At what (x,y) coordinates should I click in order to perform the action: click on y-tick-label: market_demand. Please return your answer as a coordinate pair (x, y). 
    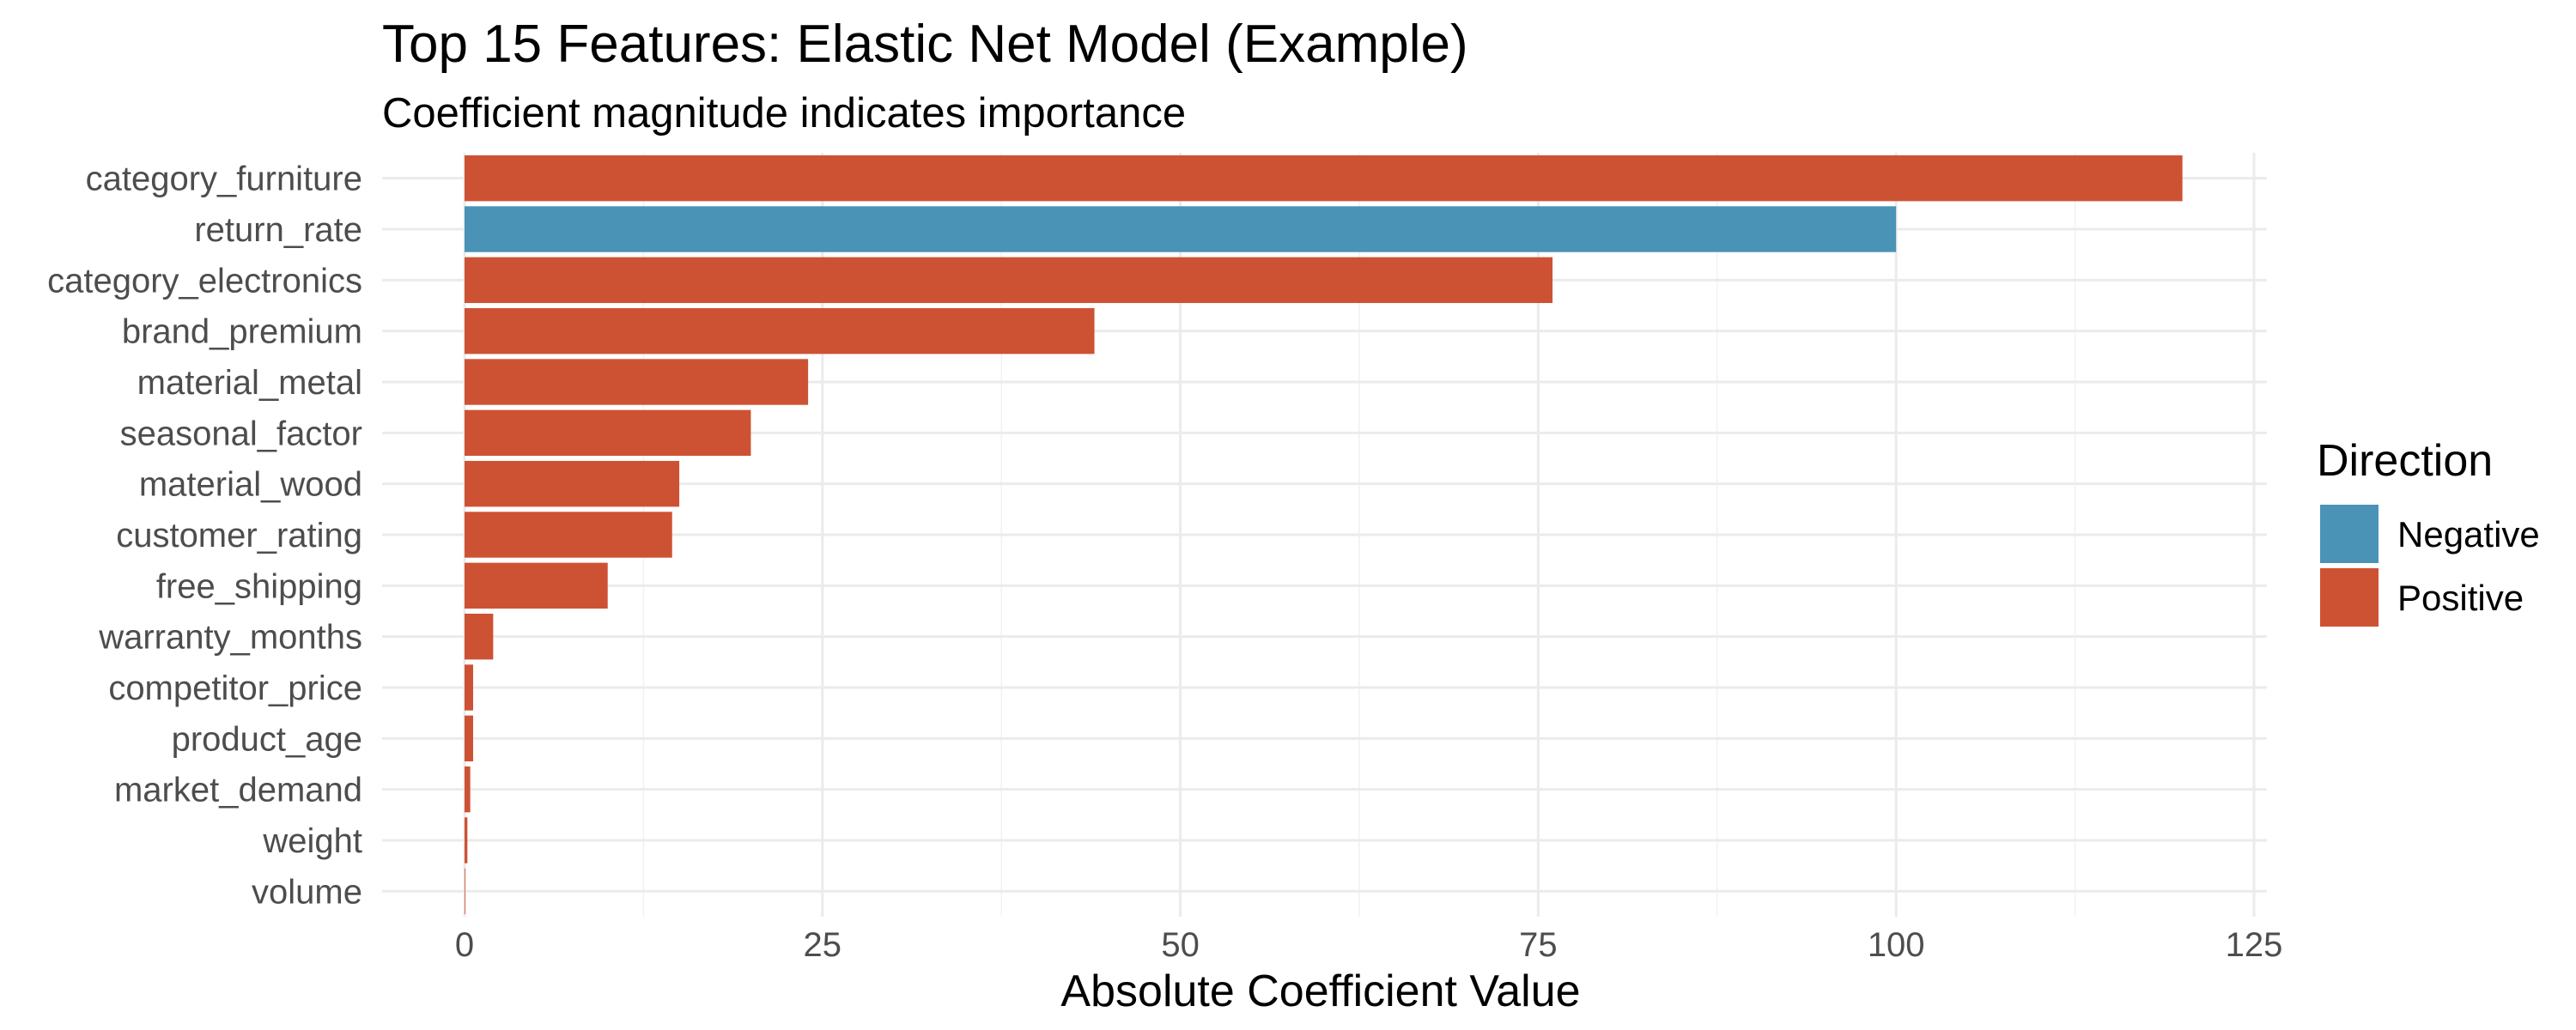
    Looking at the image, I should click on (238, 790).